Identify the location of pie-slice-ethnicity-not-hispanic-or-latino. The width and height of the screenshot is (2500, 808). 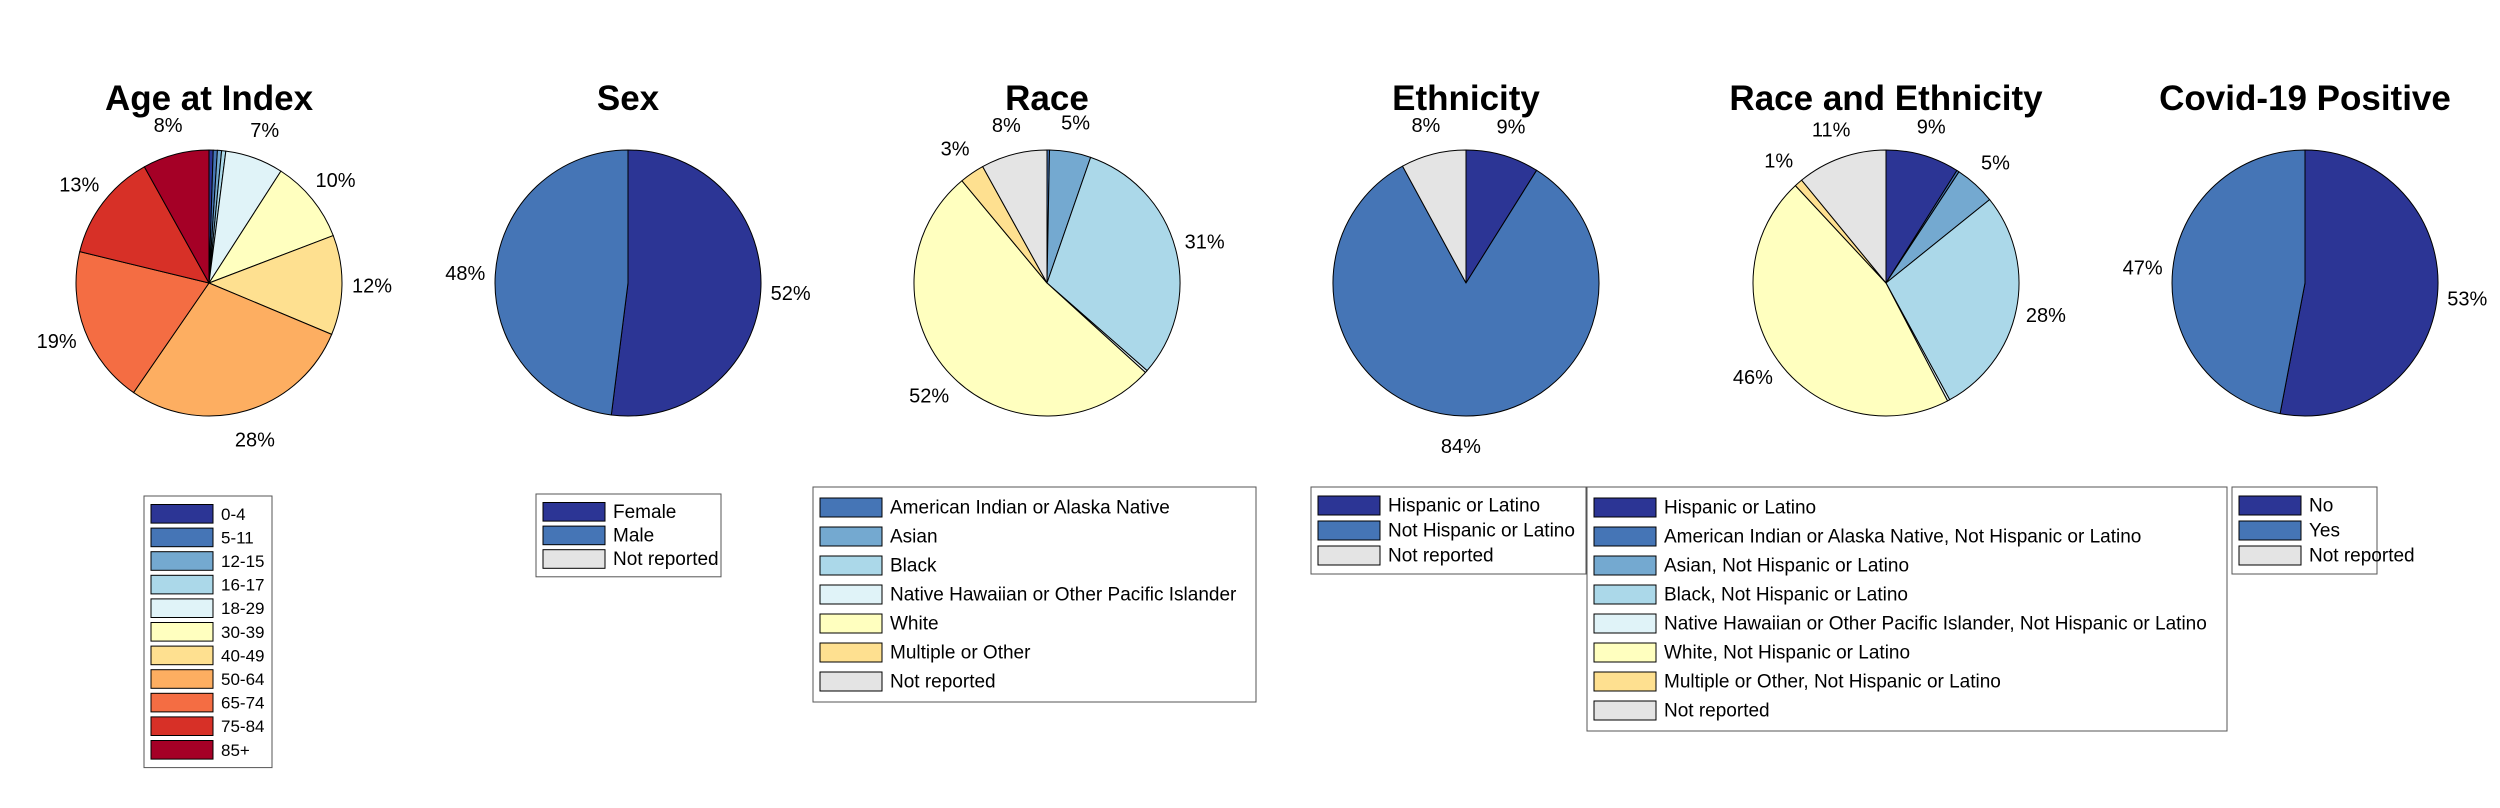
(1466, 291).